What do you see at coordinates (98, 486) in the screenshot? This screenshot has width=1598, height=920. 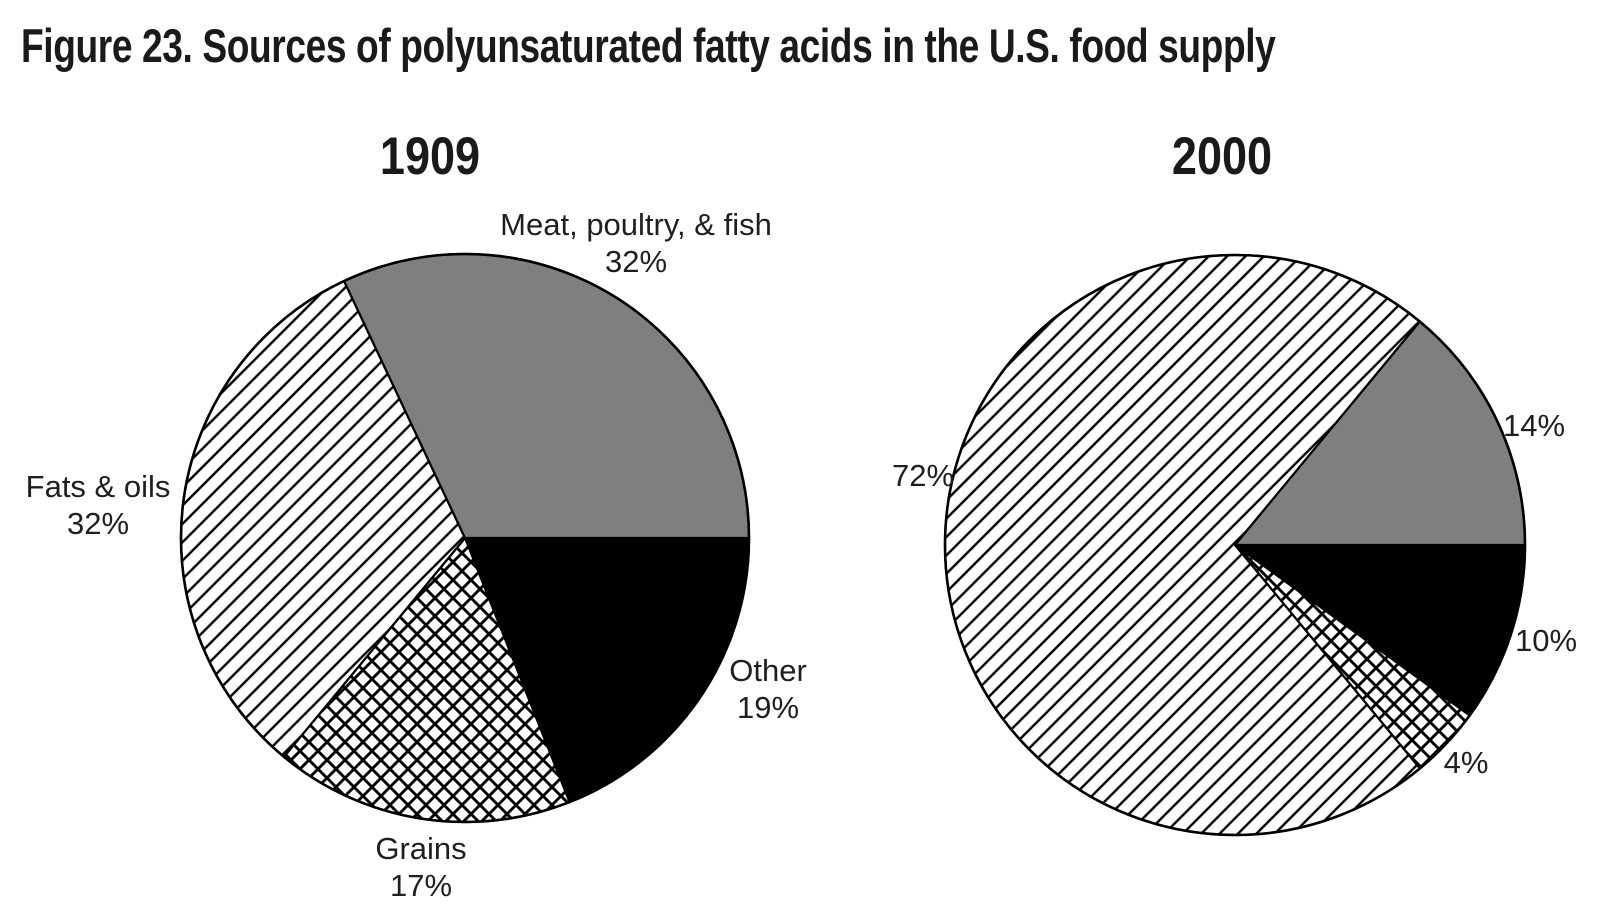 I see `slice-label-fats-oils-1909-name: Fats & oils` at bounding box center [98, 486].